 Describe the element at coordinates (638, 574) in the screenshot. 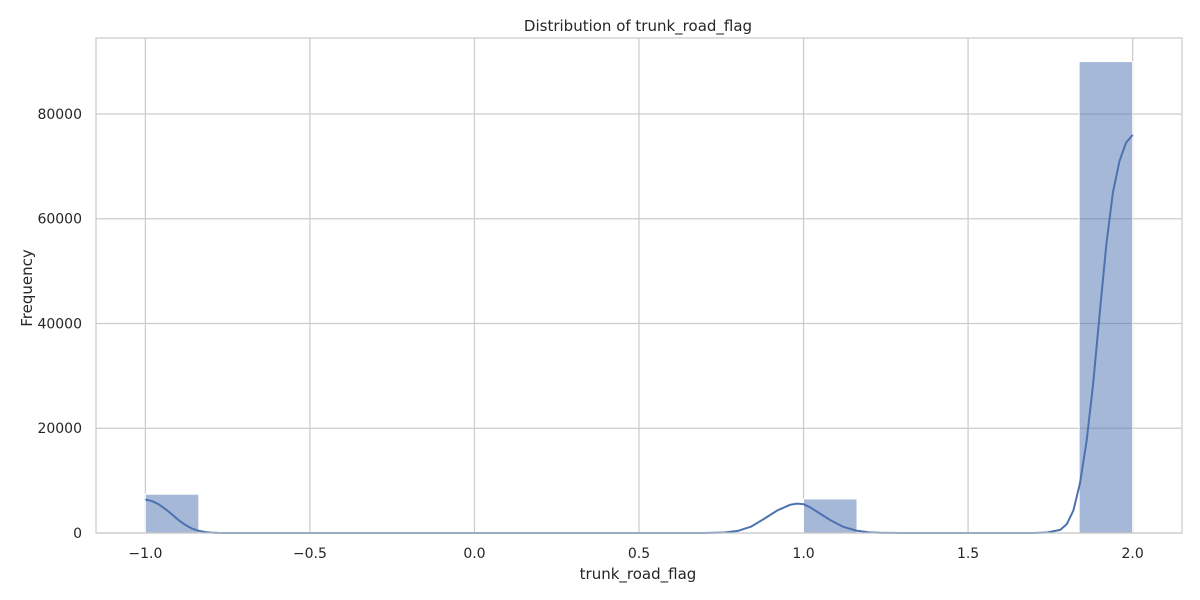

I see `x-axis-title: trunk_road_flag` at that location.